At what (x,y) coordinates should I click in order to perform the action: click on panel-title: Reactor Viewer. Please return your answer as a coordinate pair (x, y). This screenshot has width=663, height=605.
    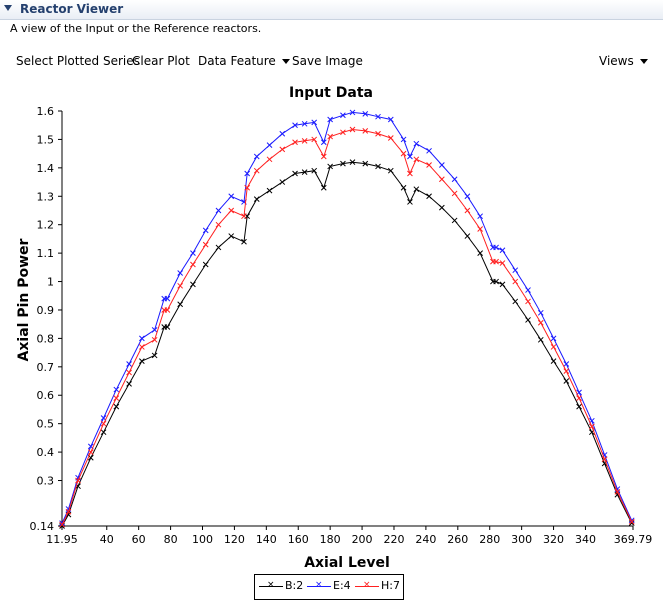
    Looking at the image, I should click on (72, 9).